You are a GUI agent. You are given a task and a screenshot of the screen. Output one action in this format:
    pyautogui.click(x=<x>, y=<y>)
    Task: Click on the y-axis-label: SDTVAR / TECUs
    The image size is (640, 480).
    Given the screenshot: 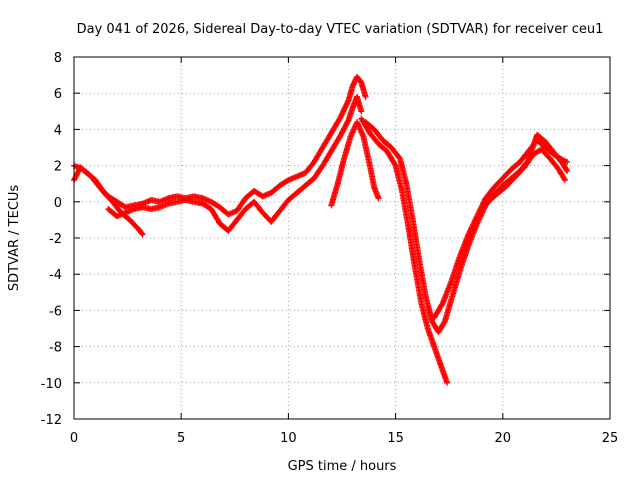 What is the action you would take?
    pyautogui.click(x=14, y=238)
    